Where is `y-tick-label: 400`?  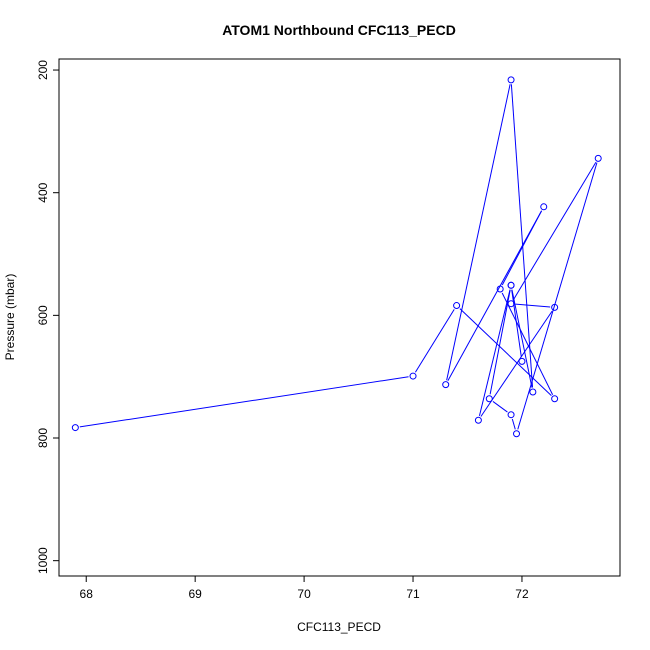
y-tick-label: 400 is located at coordinates (43, 192).